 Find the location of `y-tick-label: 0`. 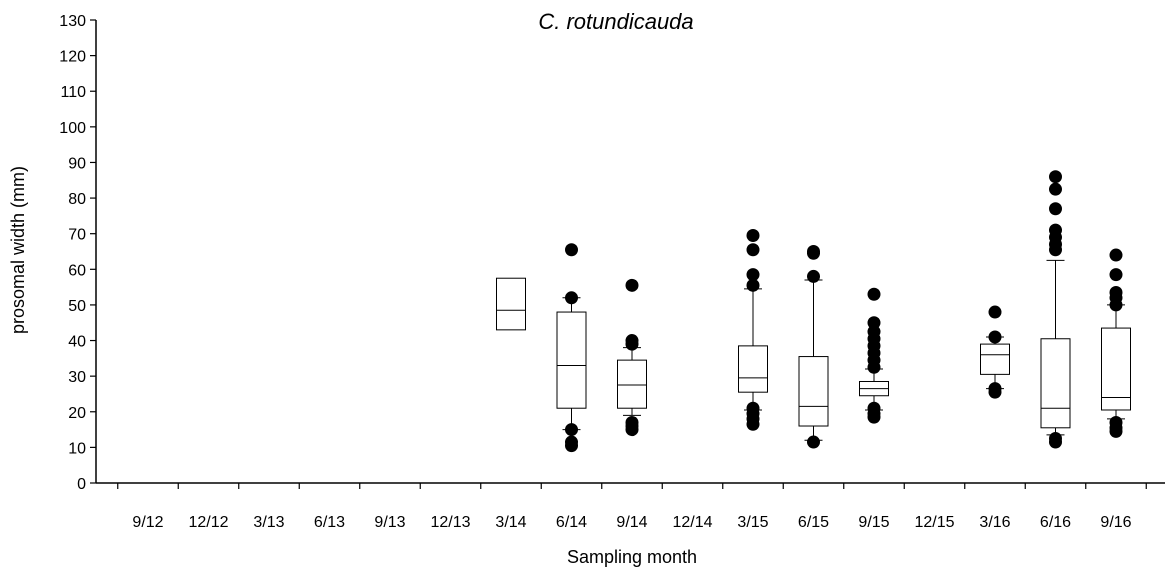

y-tick-label: 0 is located at coordinates (81, 484).